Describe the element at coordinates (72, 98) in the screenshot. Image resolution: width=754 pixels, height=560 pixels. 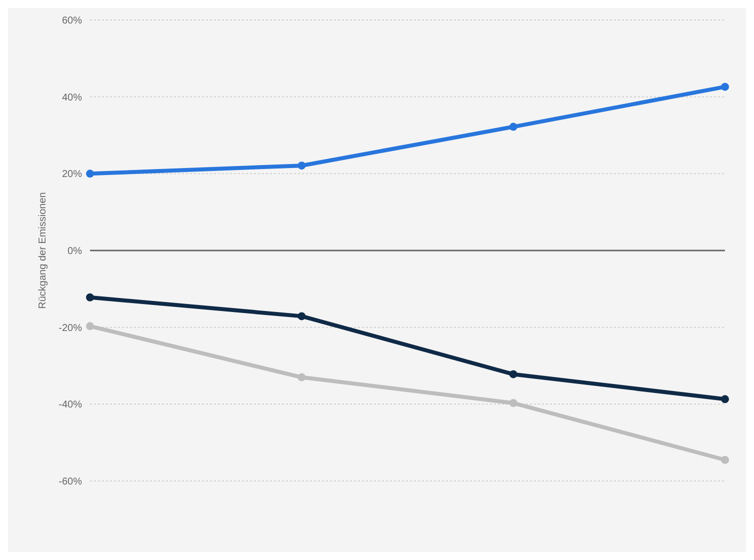
I see `y-tick-label: 40%` at that location.